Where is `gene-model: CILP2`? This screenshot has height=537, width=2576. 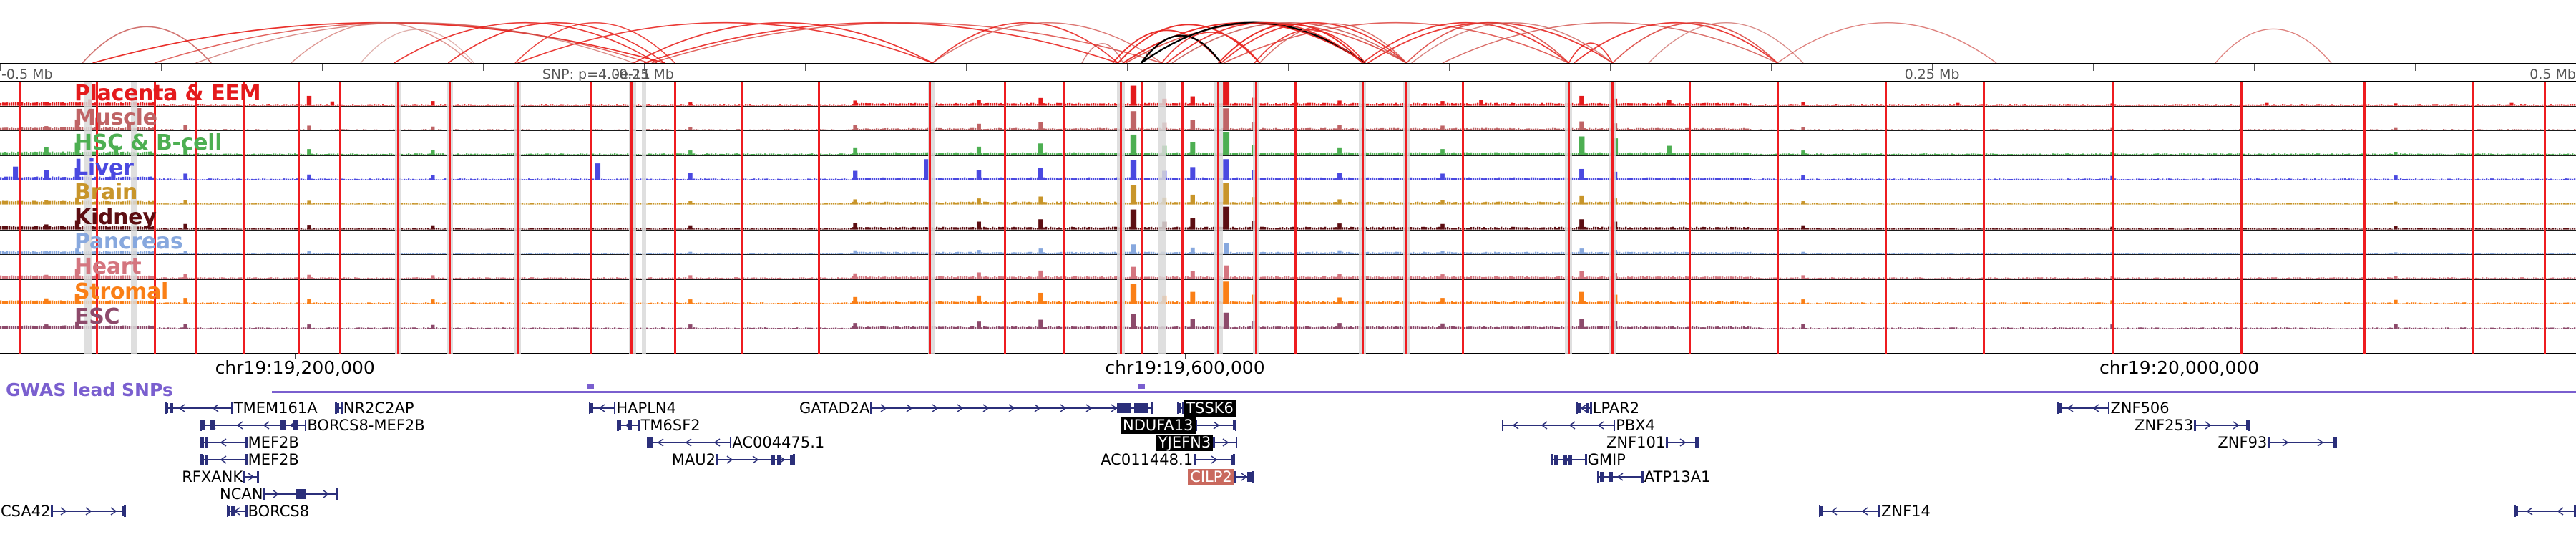 gene-model: CILP2 is located at coordinates (1221, 476).